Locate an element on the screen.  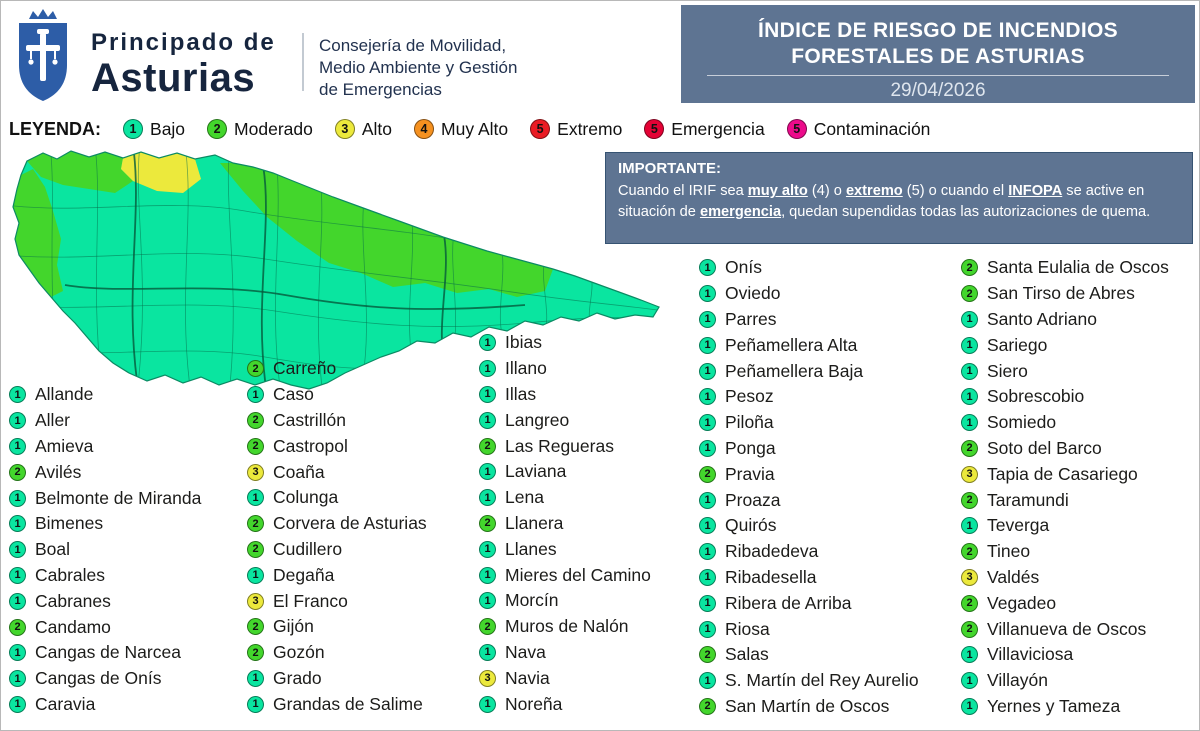
municipality-name: Yernes y Tameza is located at coordinates (1054, 705).